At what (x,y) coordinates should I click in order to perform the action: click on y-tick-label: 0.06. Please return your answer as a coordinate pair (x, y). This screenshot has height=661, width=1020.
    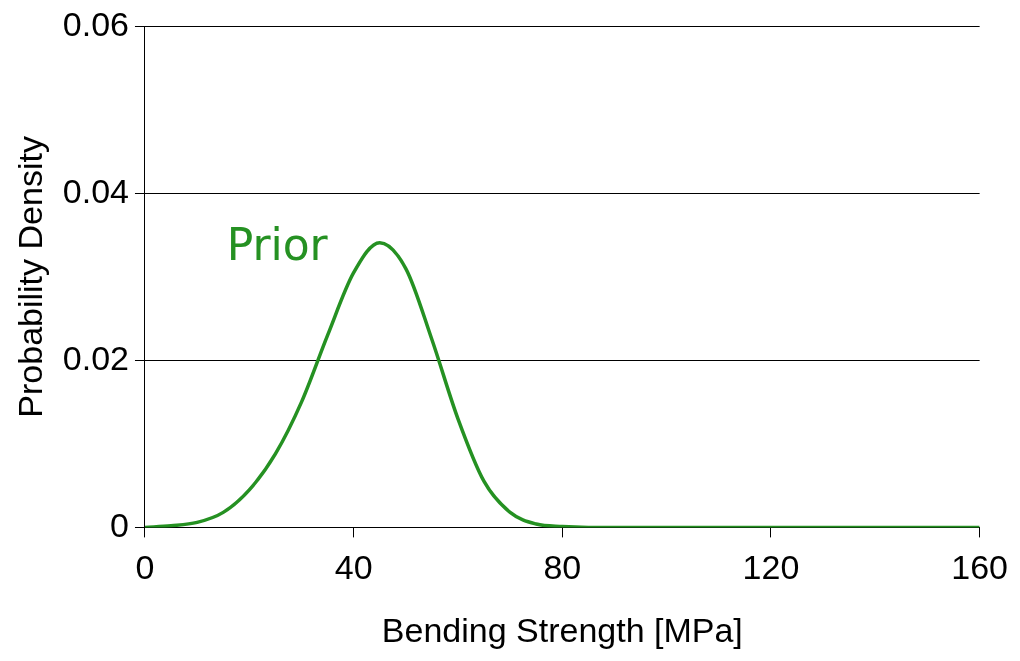
    Looking at the image, I should click on (95, 23).